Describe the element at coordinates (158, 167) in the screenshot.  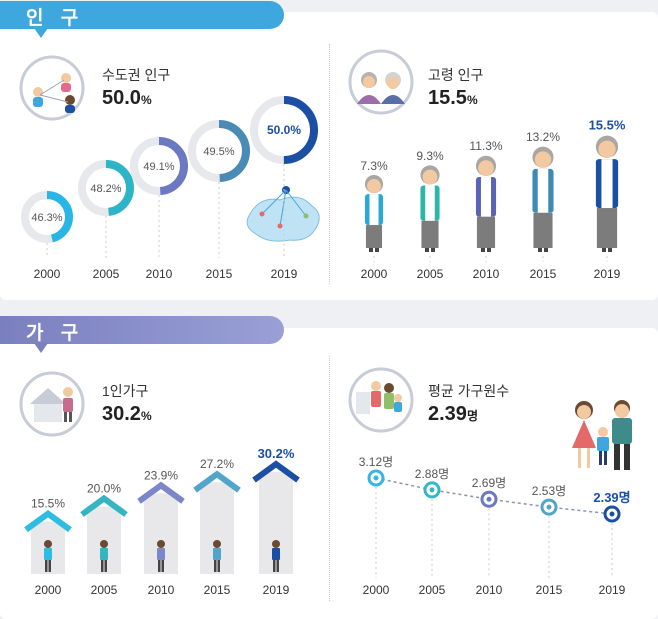
I see `donut-label-2010: 49.1%` at that location.